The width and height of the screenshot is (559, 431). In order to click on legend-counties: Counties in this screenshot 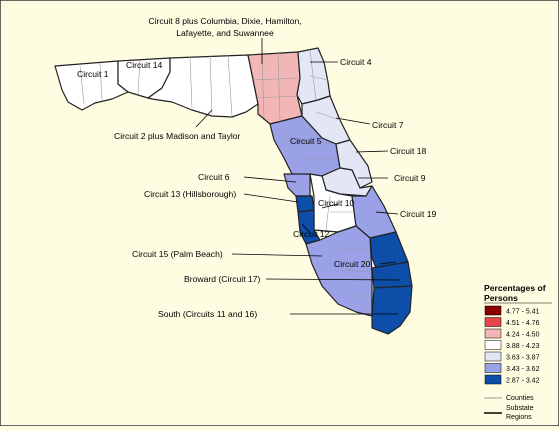, I will do `click(520, 398)`.